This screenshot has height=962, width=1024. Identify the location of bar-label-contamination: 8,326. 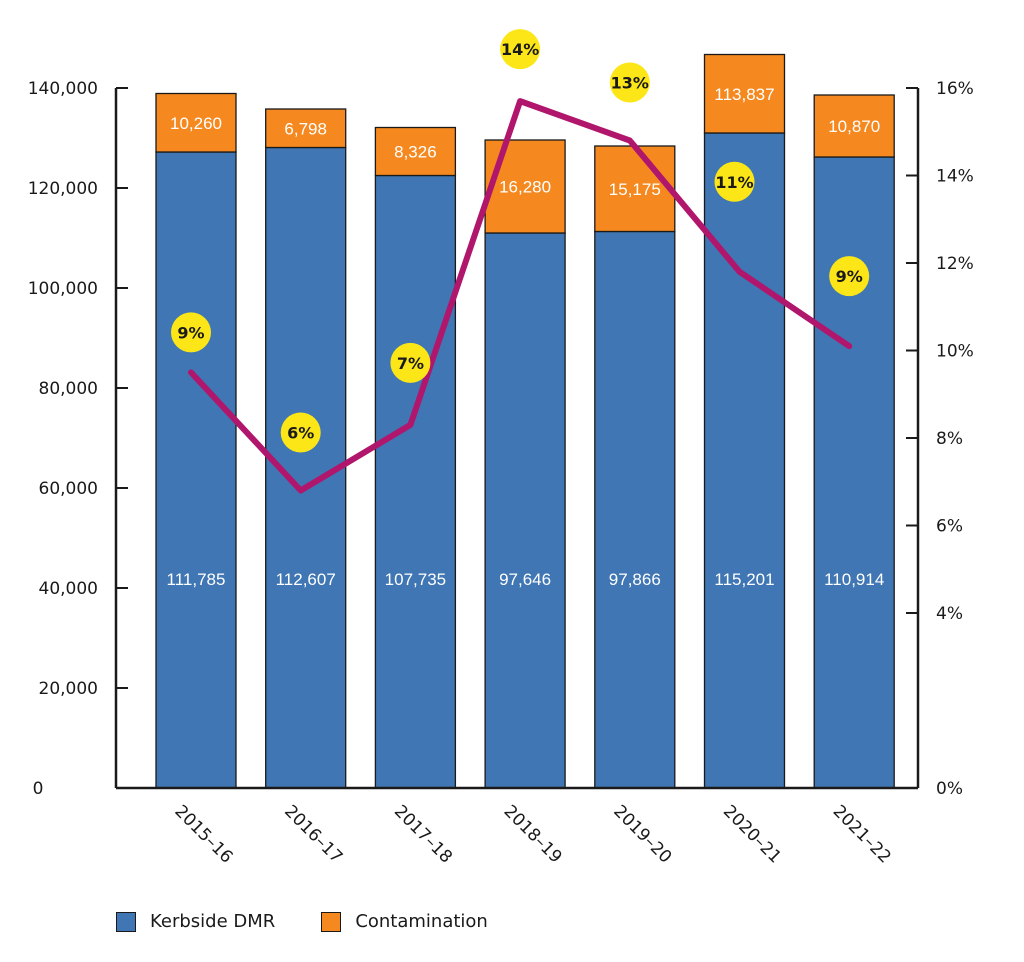
(415, 152).